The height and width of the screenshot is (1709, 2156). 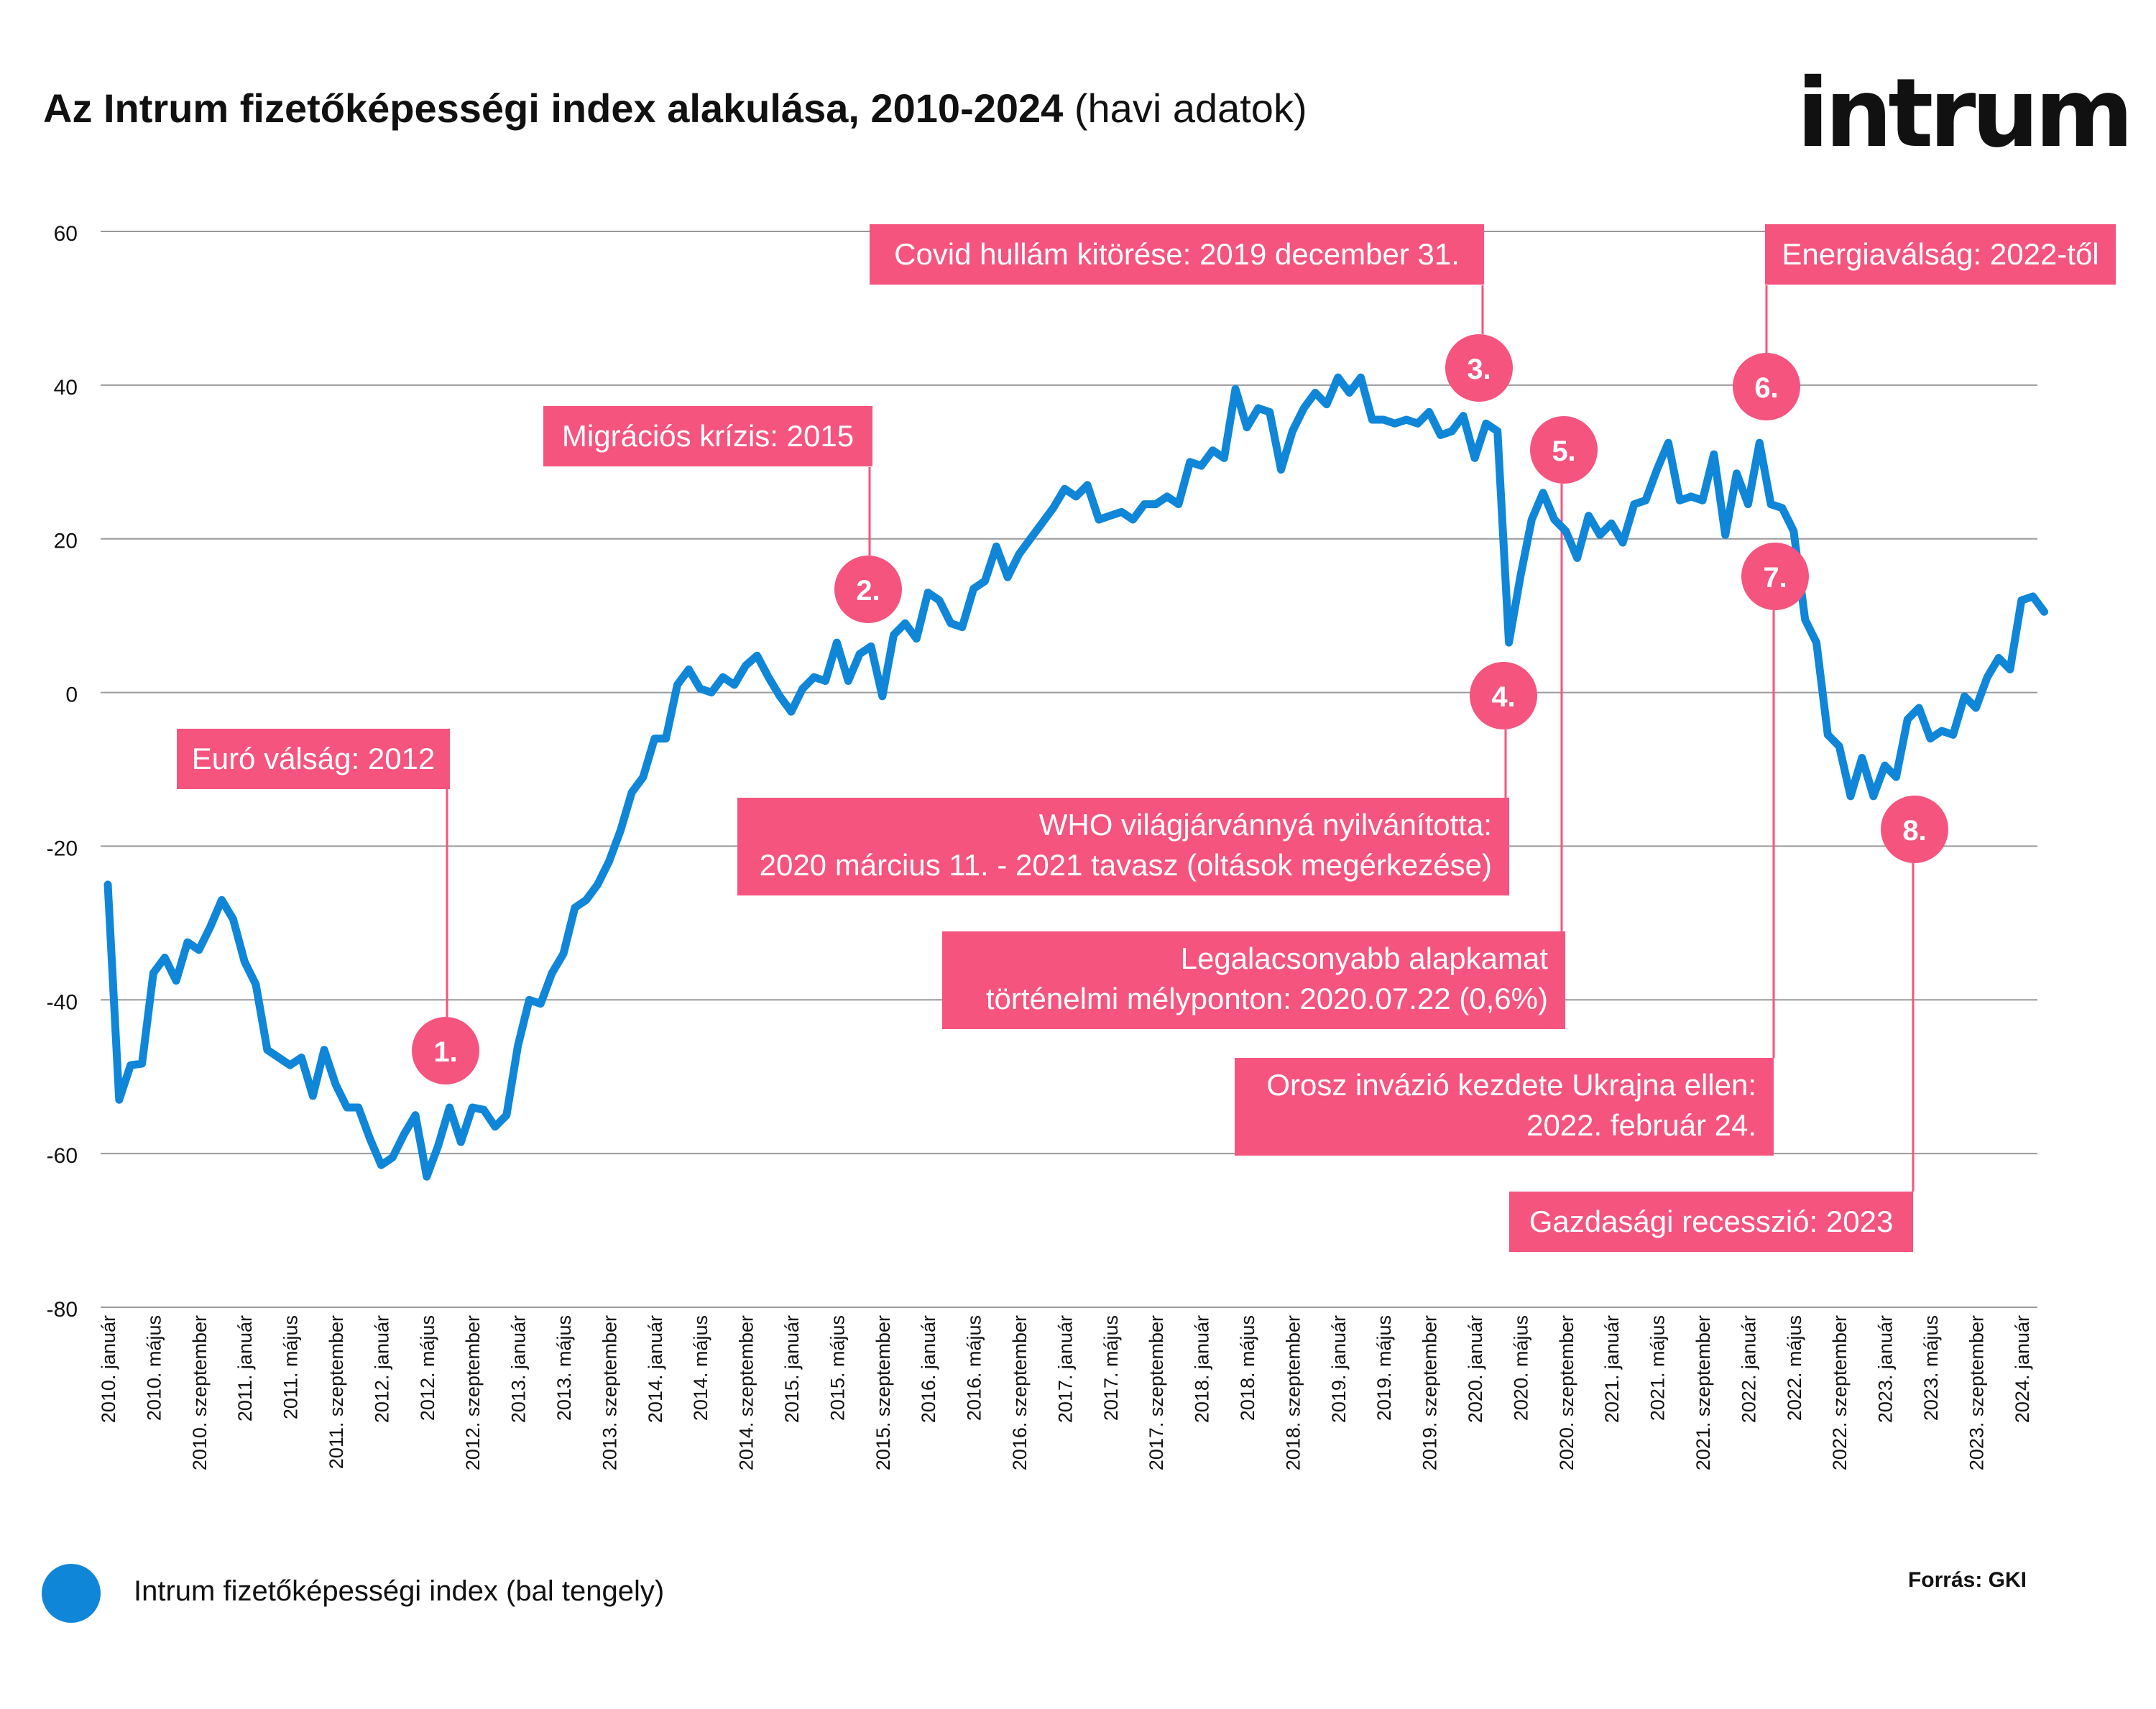 I want to click on xtick-label-28: 2019. május, so click(x=1384, y=1368).